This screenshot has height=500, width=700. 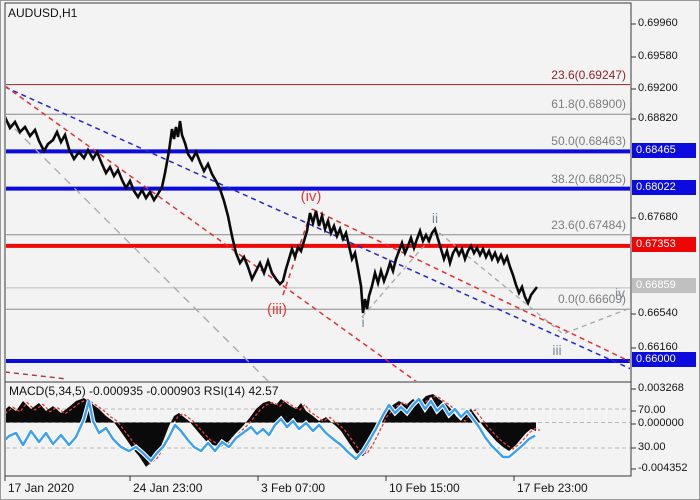 I want to click on indicator-tick-label: 0.003268, so click(x=661, y=388).